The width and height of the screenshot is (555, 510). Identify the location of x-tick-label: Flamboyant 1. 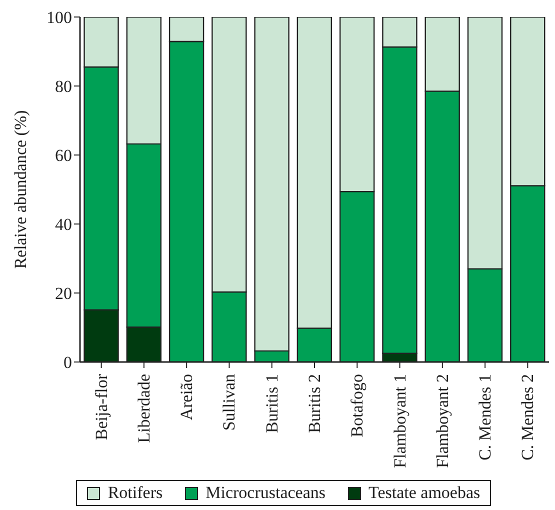
(400, 421).